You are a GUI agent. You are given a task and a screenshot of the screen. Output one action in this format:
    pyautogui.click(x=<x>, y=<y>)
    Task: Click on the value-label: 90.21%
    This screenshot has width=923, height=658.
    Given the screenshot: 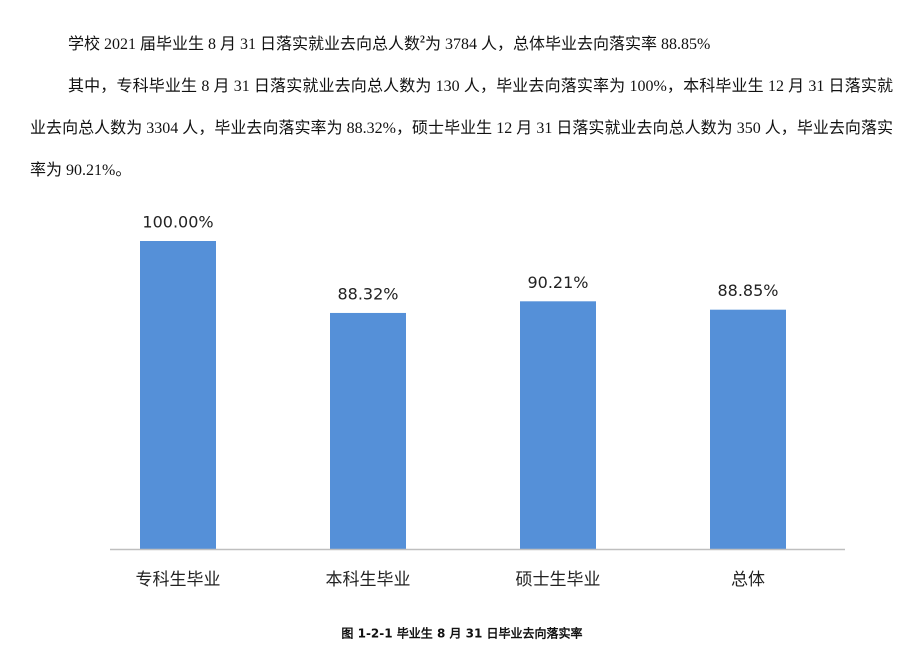 What is the action you would take?
    pyautogui.click(x=557, y=282)
    